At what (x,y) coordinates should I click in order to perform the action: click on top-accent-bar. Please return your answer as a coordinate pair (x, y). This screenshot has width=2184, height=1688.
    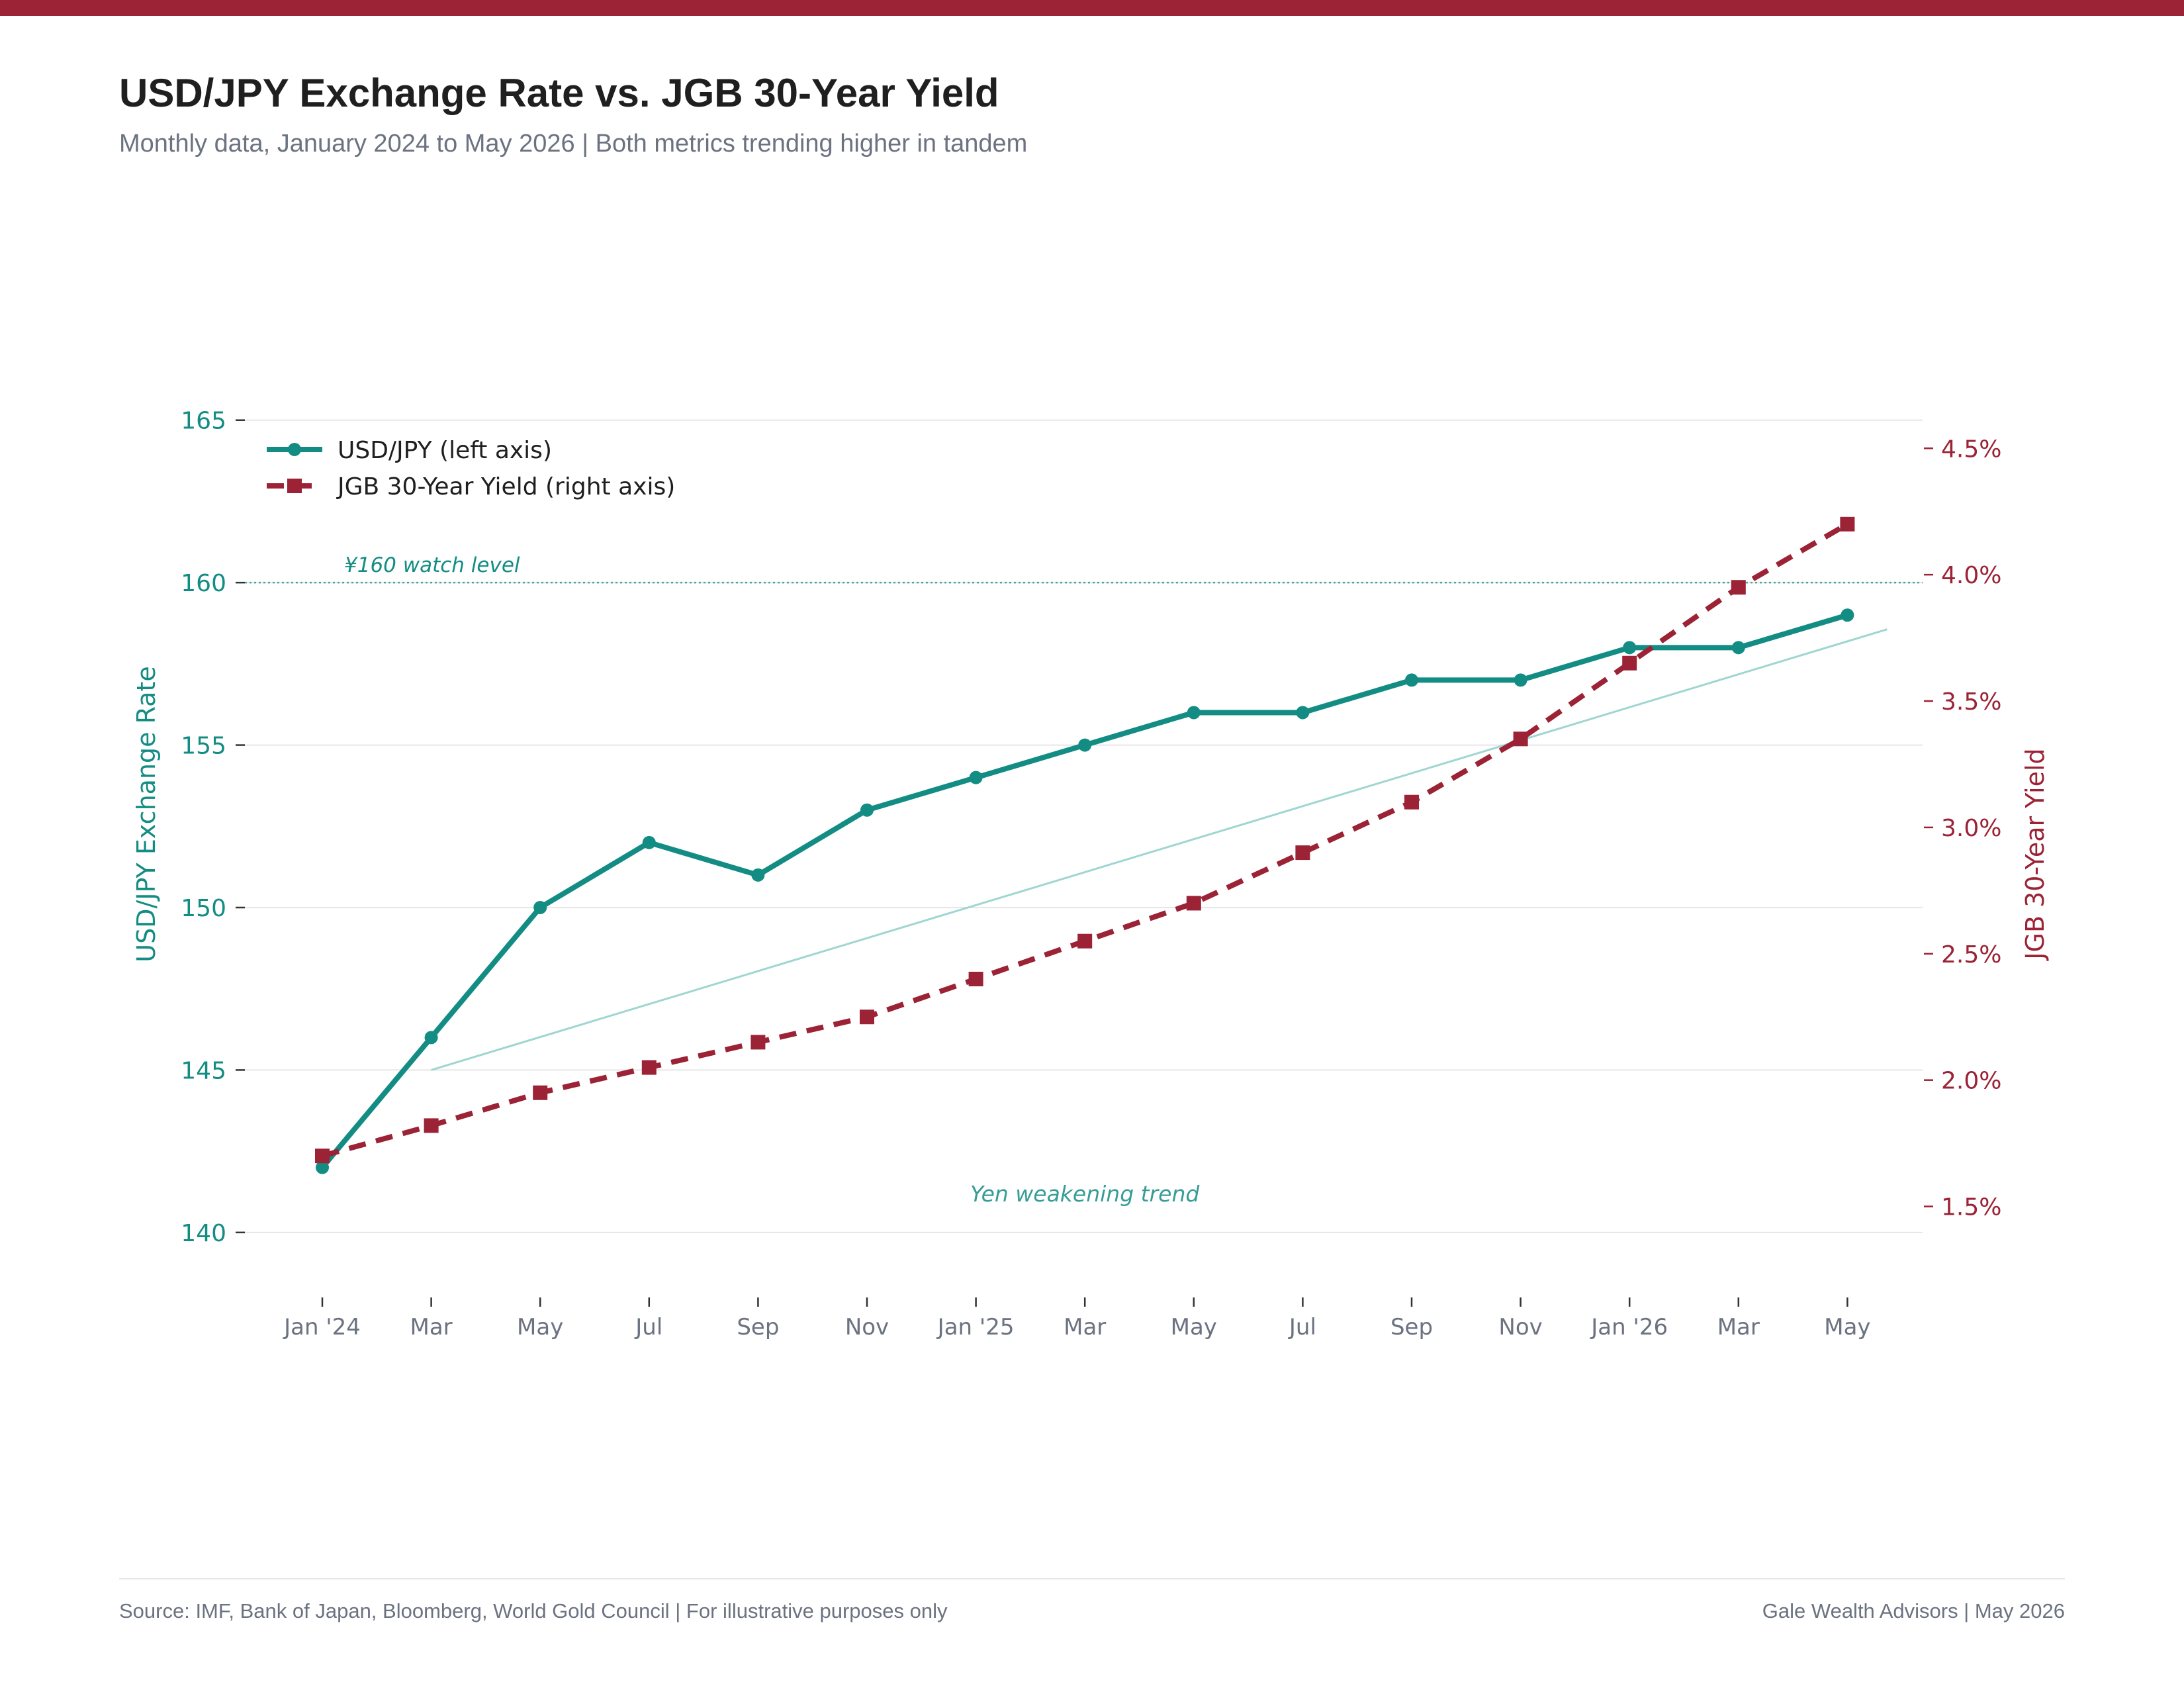
    Looking at the image, I should click on (1092, 8).